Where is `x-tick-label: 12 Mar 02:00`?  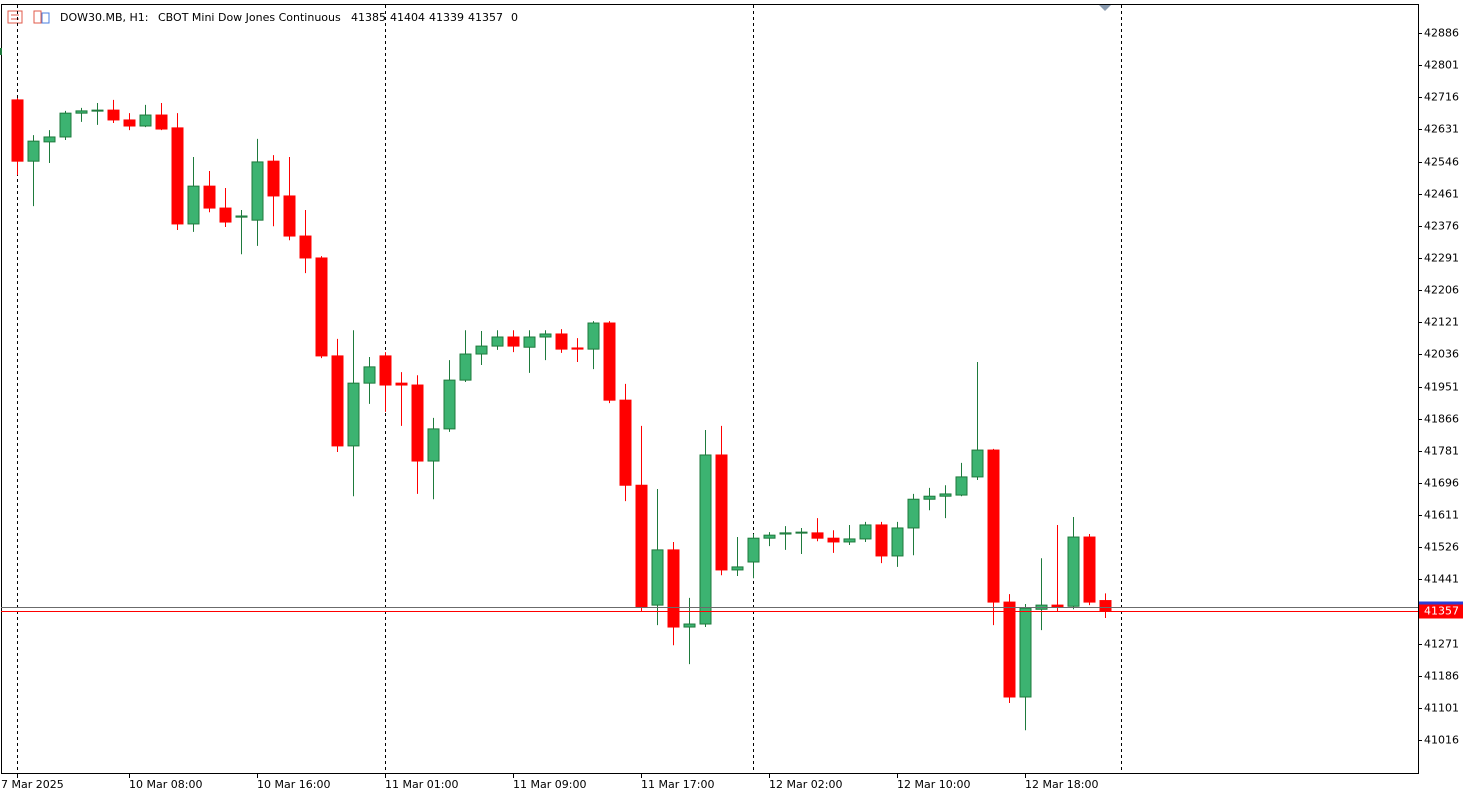 x-tick-label: 12 Mar 02:00 is located at coordinates (805, 784).